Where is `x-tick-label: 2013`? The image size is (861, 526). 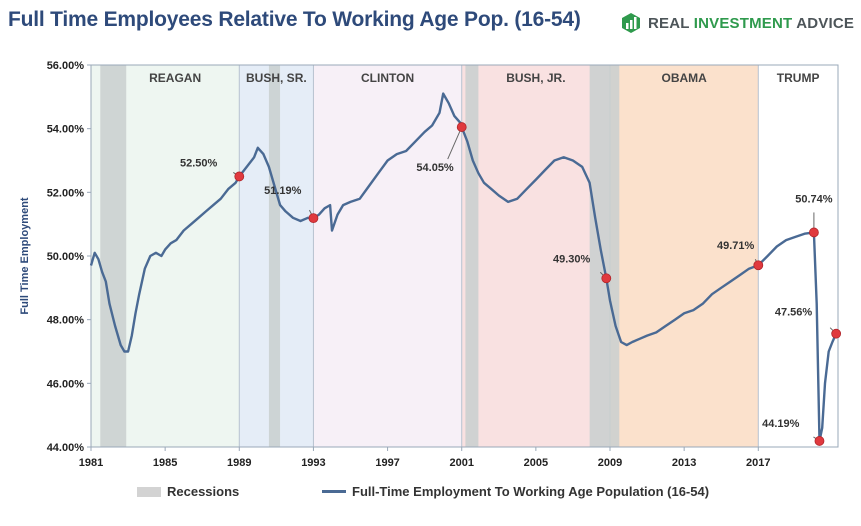 x-tick-label: 2013 is located at coordinates (684, 463).